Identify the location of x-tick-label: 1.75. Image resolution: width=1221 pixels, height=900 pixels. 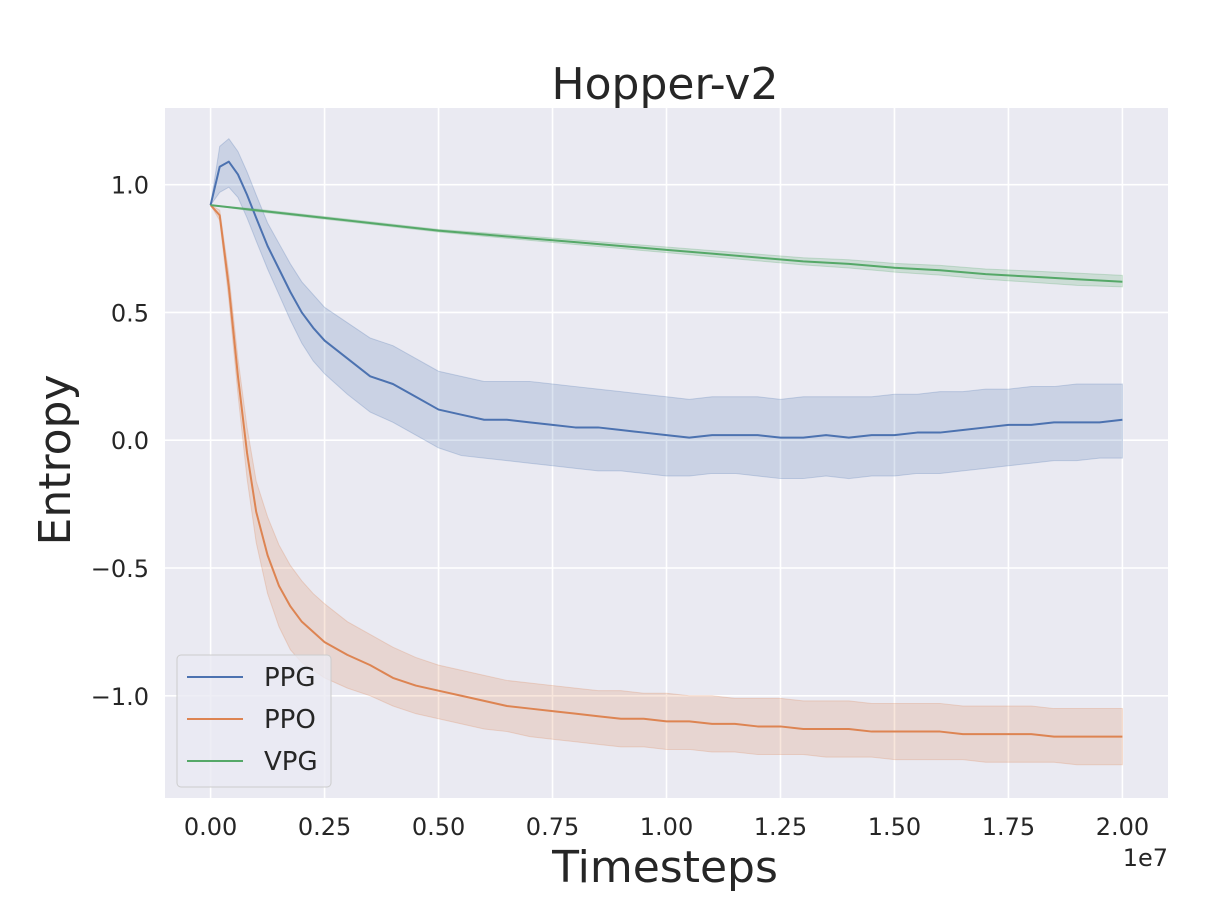
(1008, 827).